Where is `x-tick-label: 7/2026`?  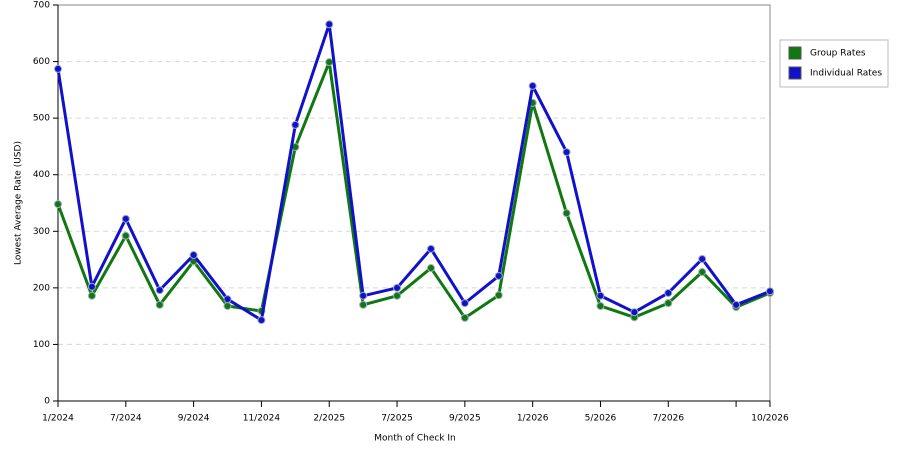
x-tick-label: 7/2026 is located at coordinates (668, 419).